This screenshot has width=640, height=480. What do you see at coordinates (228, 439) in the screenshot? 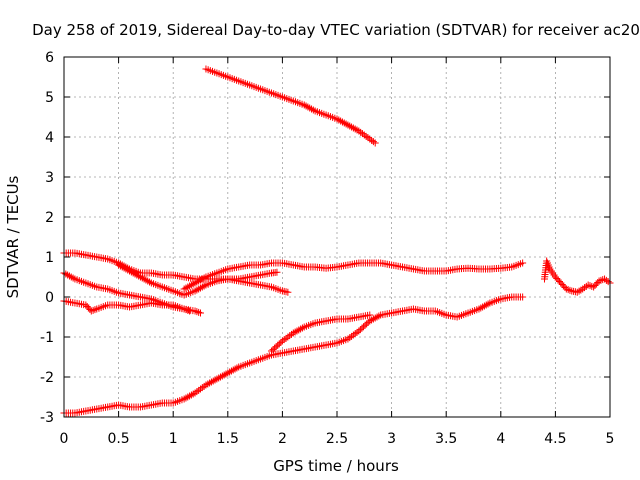
I see `x-tick-label: 1.5` at bounding box center [228, 439].